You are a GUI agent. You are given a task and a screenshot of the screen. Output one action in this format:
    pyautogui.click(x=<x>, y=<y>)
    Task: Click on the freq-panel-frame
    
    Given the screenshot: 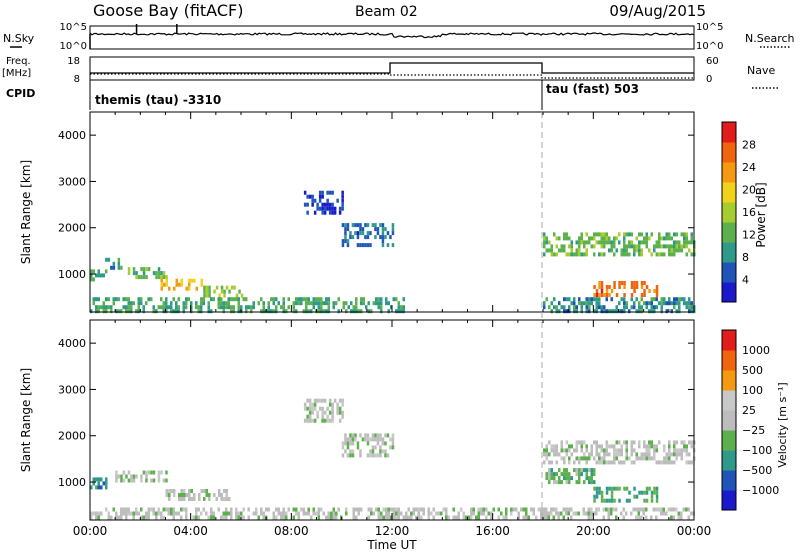 What is the action you would take?
    pyautogui.click(x=392, y=68)
    